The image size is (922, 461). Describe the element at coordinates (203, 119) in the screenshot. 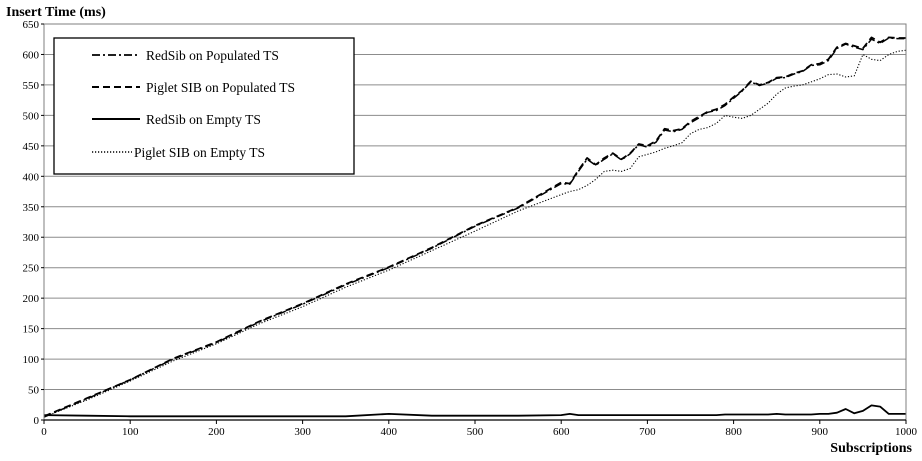

I see `legend-label: RedSib on Empty TS` at that location.